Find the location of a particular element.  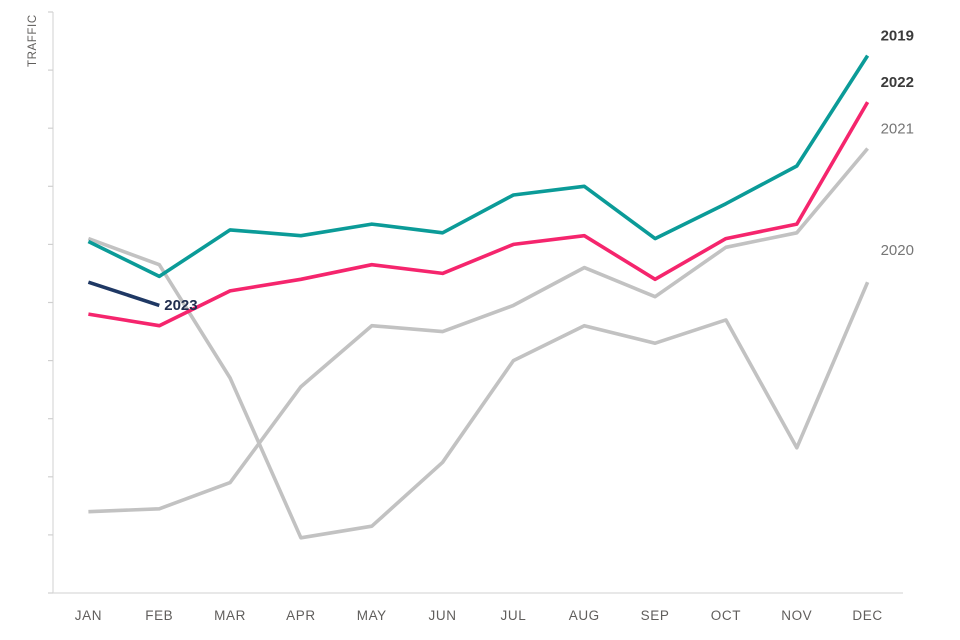

series-label-2022: 2022 is located at coordinates (897, 82).